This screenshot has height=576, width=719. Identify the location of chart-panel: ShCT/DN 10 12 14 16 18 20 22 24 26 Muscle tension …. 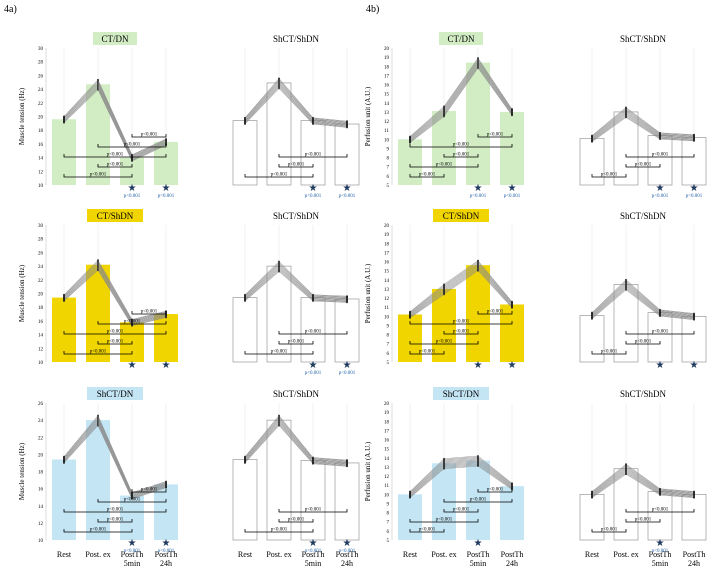
(98, 477).